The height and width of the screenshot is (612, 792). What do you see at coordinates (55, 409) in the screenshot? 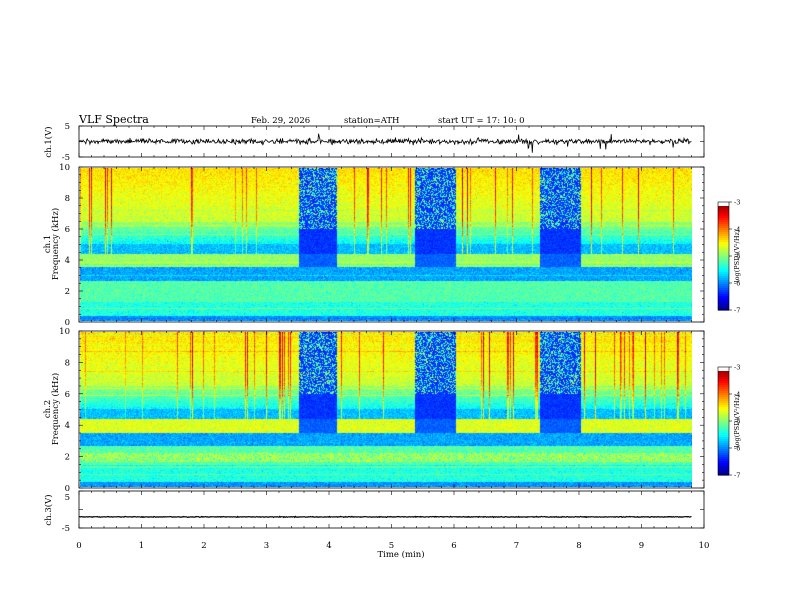
I see `ch2-spectrogram-ylabel: Frequency (kHz)` at bounding box center [55, 409].